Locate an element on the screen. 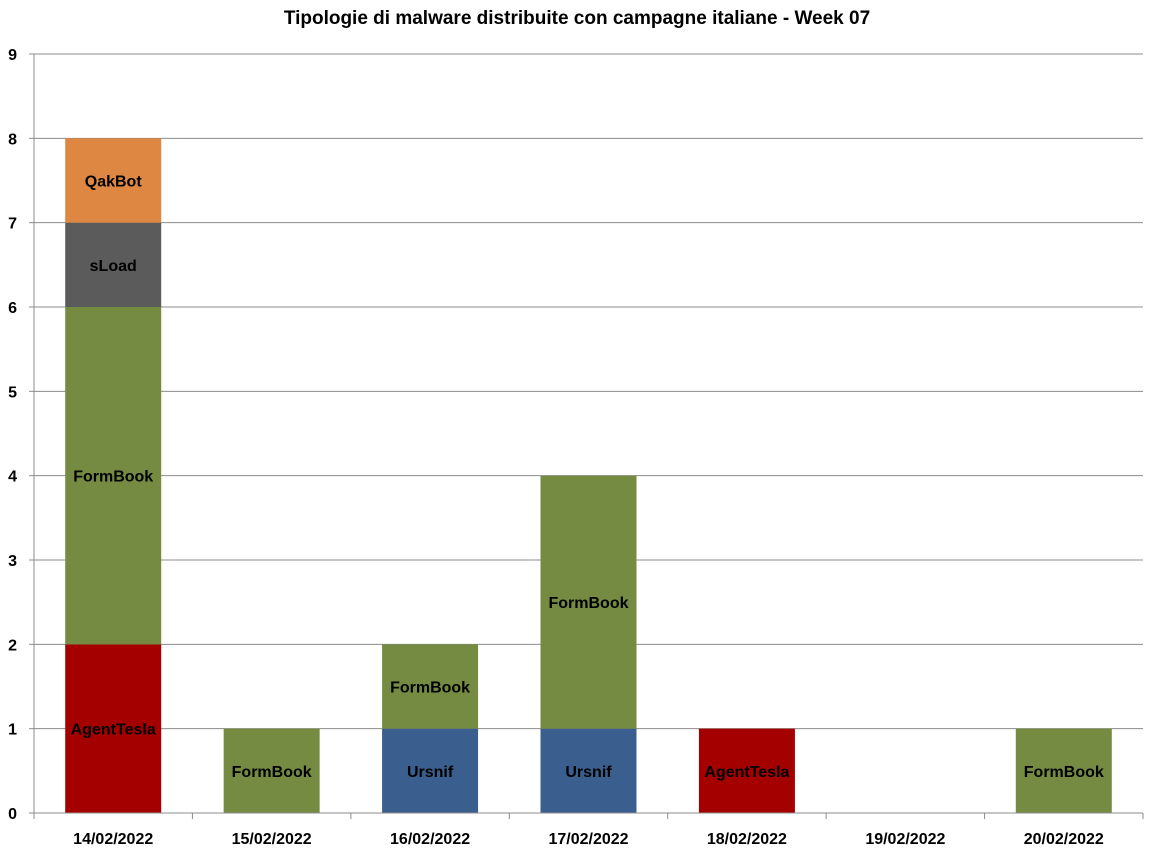  y-tick-label: 7 is located at coordinates (12, 224).